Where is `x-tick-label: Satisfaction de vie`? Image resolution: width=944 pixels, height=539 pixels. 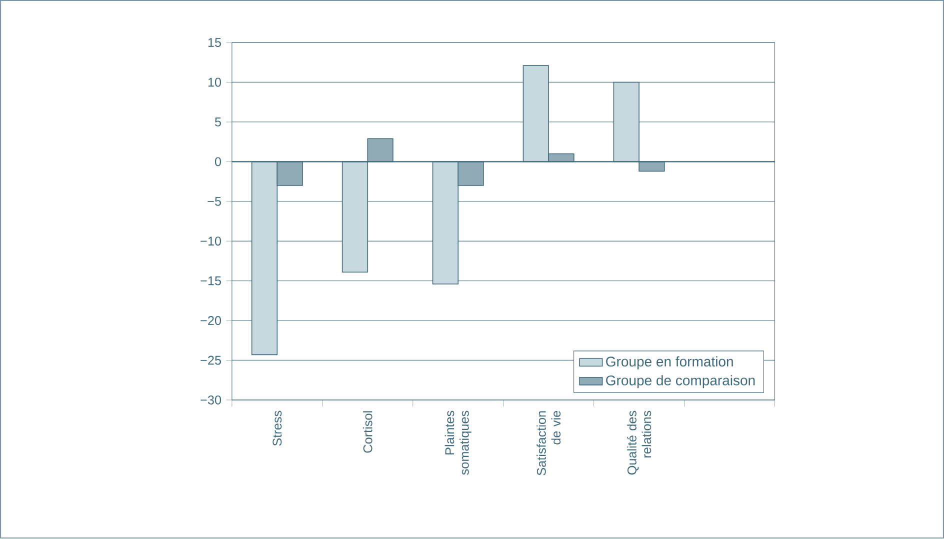 x-tick-label: Satisfaction de vie is located at coordinates (548, 443).